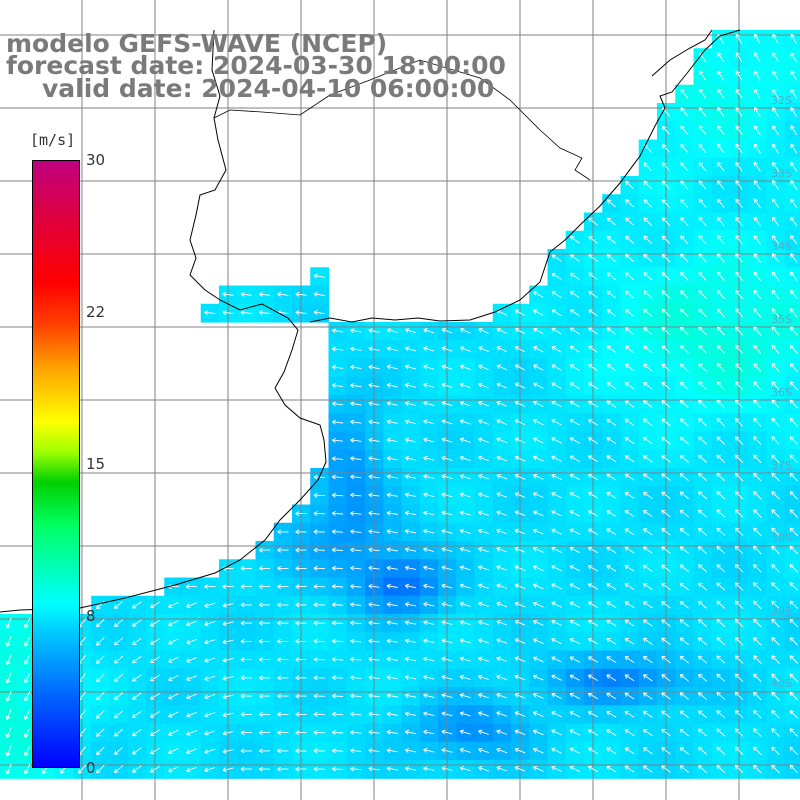  What do you see at coordinates (56, 464) in the screenshot?
I see `colorbar` at bounding box center [56, 464].